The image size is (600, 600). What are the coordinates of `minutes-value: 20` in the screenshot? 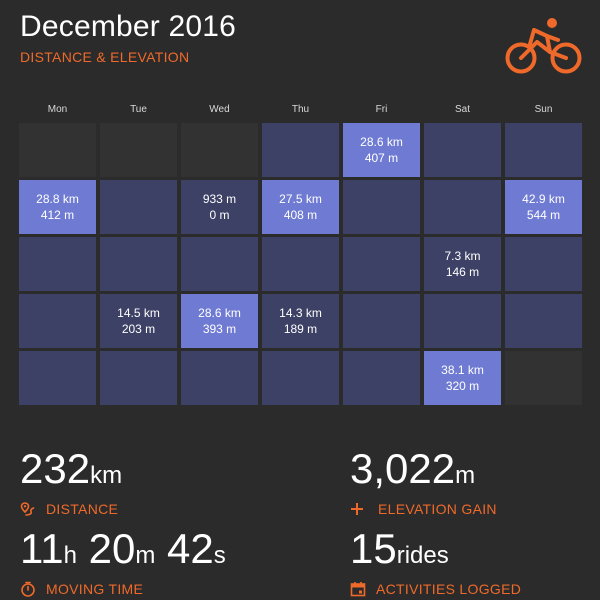 It's located at (112, 548).